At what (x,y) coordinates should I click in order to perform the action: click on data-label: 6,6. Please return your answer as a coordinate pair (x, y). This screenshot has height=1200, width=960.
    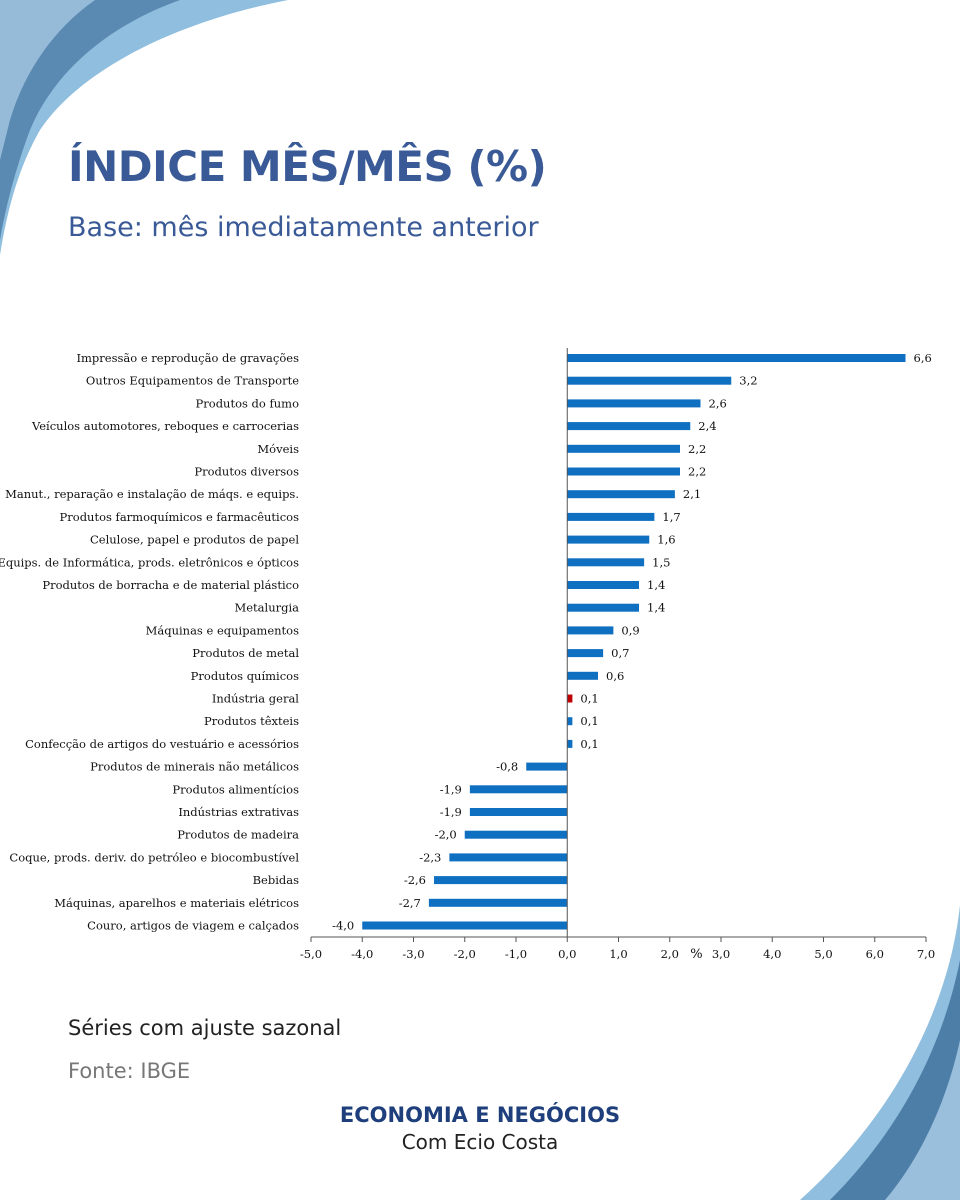
    Looking at the image, I should click on (923, 358).